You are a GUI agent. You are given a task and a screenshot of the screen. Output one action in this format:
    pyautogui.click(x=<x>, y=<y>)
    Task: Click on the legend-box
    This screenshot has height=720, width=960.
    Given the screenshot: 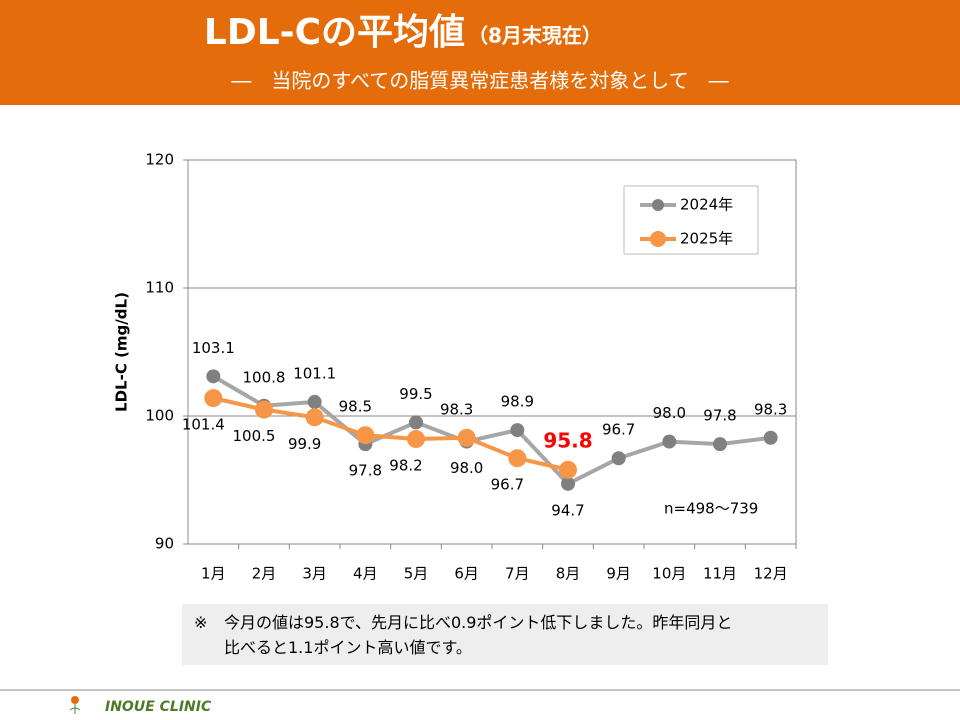 What is the action you would take?
    pyautogui.click(x=691, y=220)
    